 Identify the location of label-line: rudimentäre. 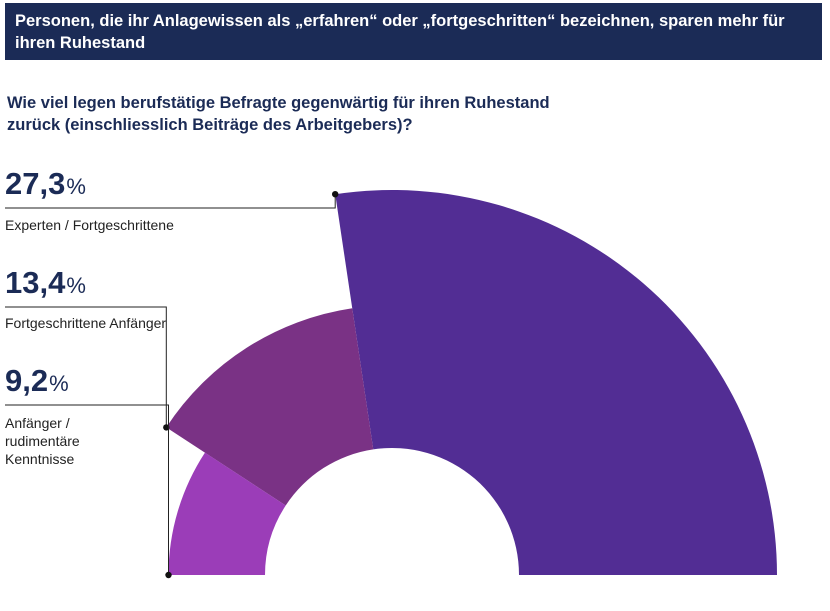
(42, 441).